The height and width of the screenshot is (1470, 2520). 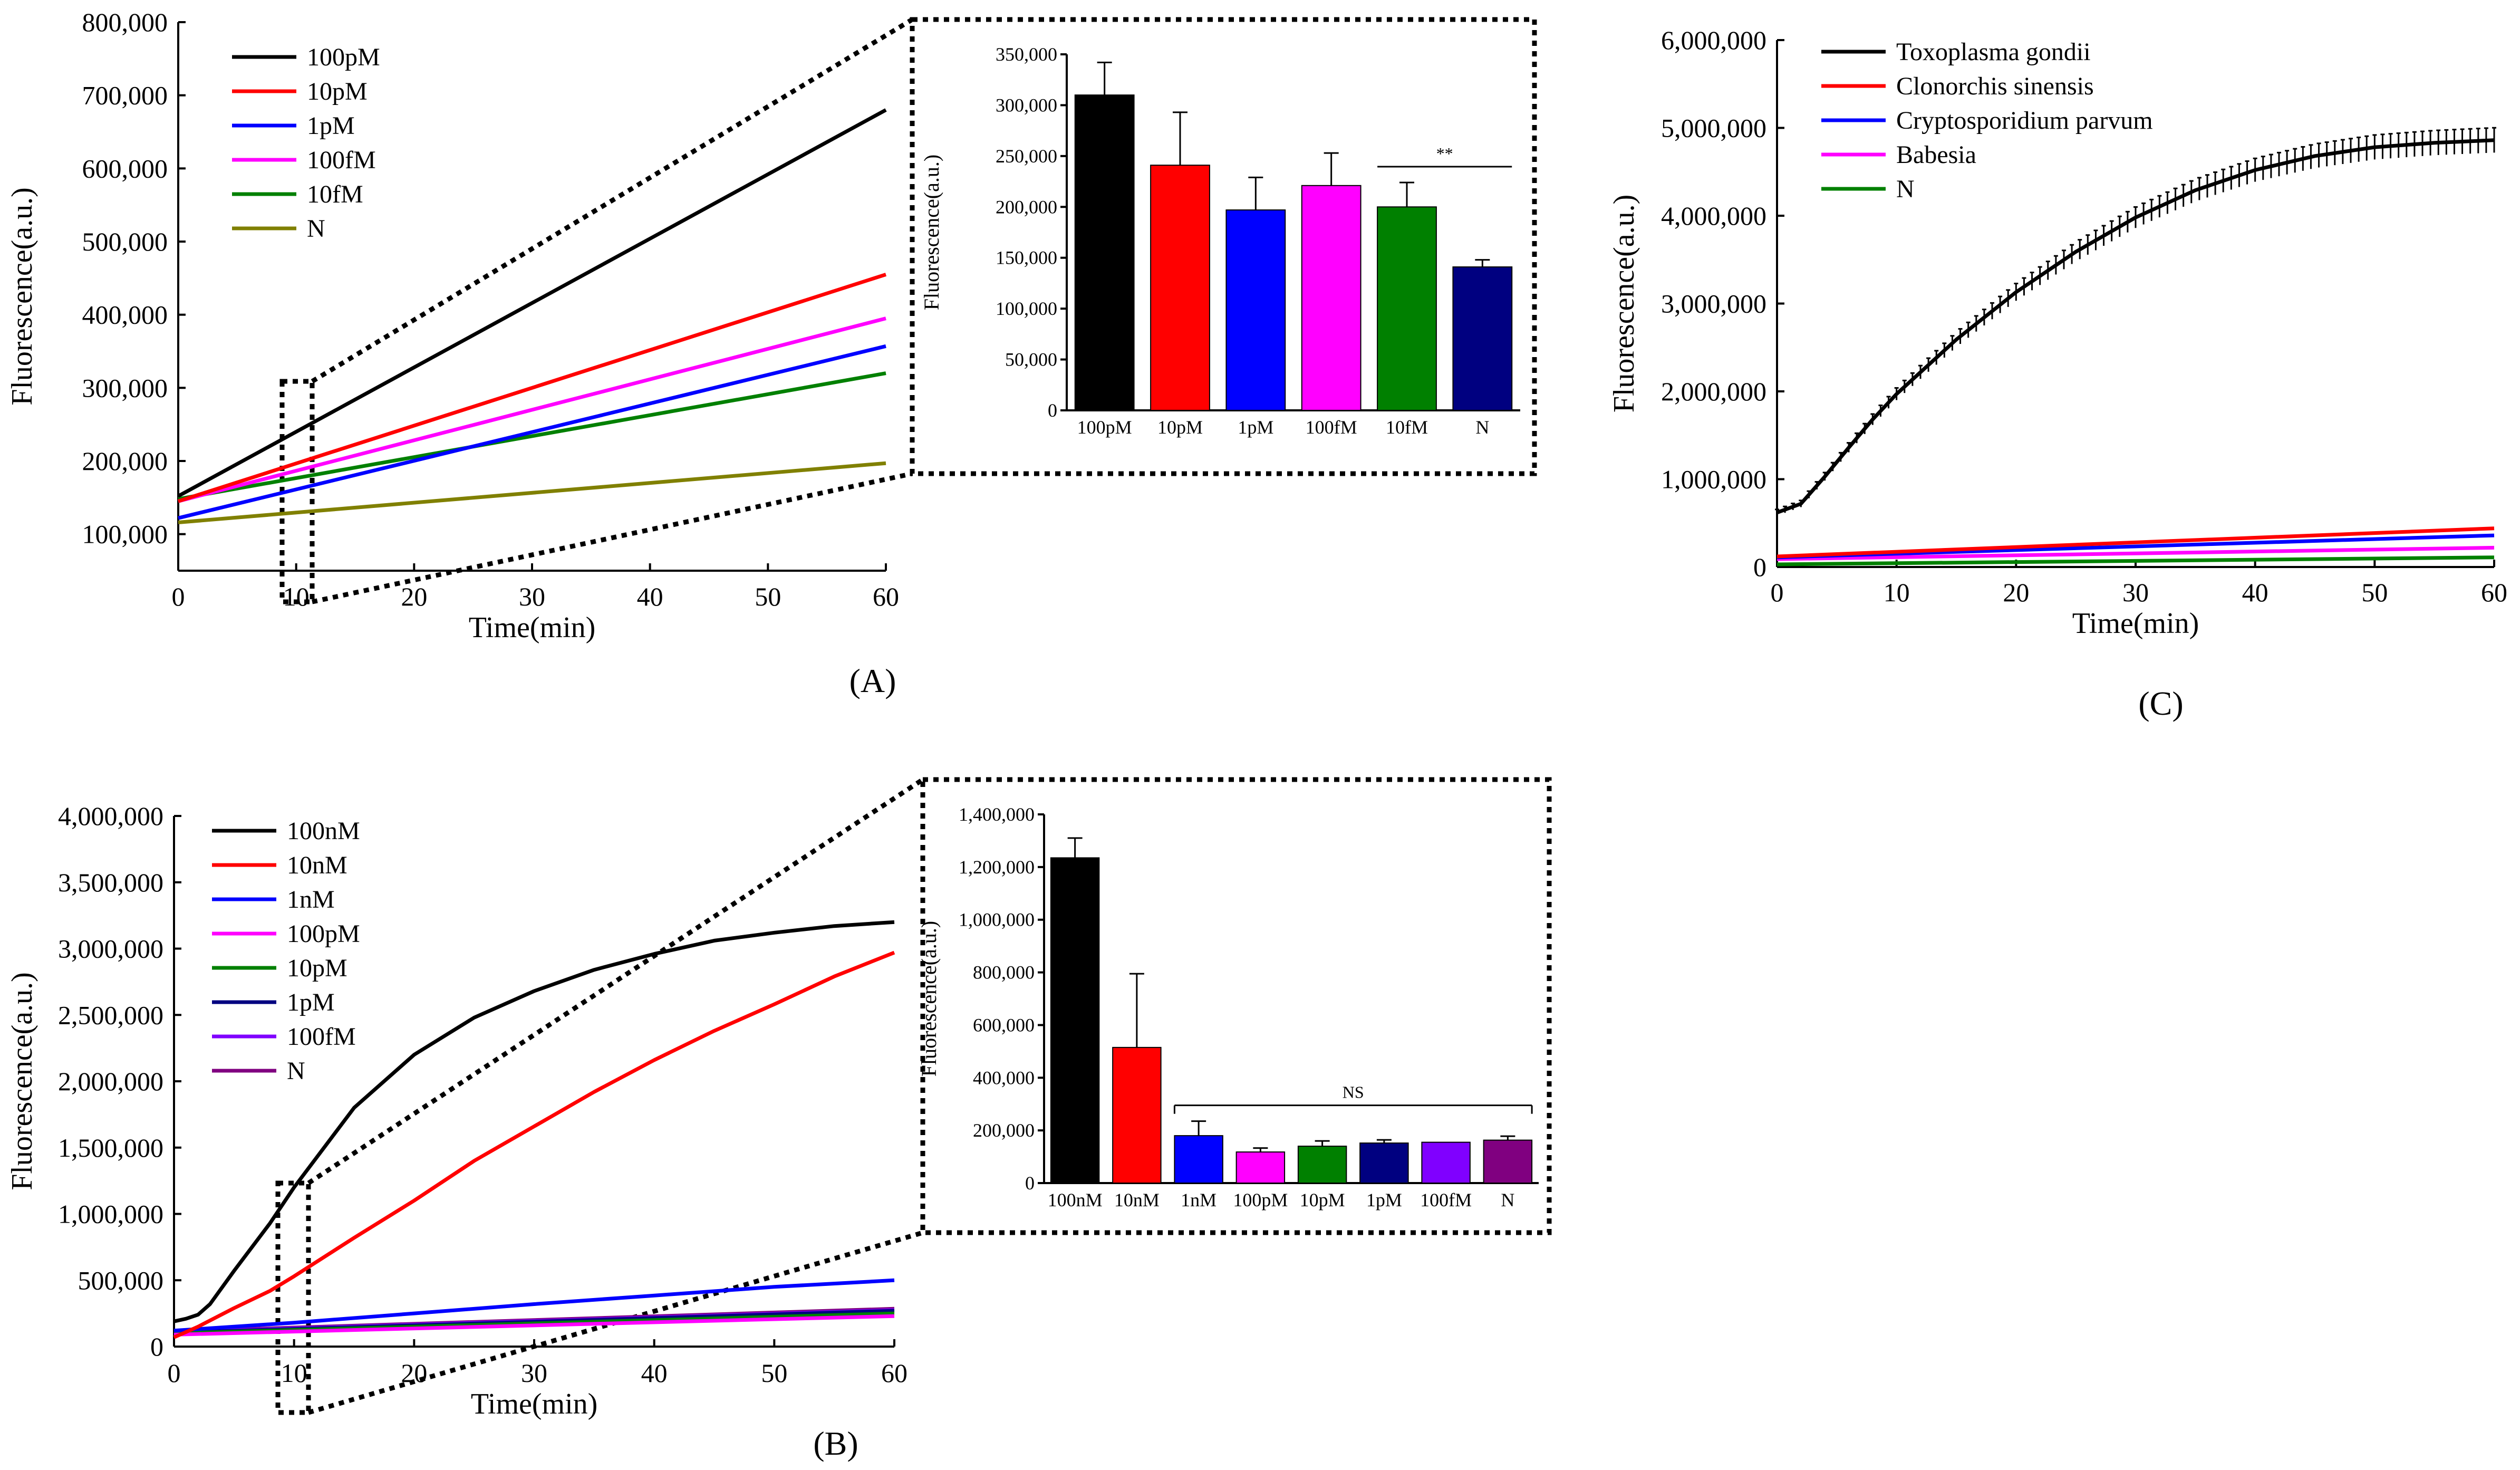 I want to click on x-tick-label: 50, so click(x=774, y=1373).